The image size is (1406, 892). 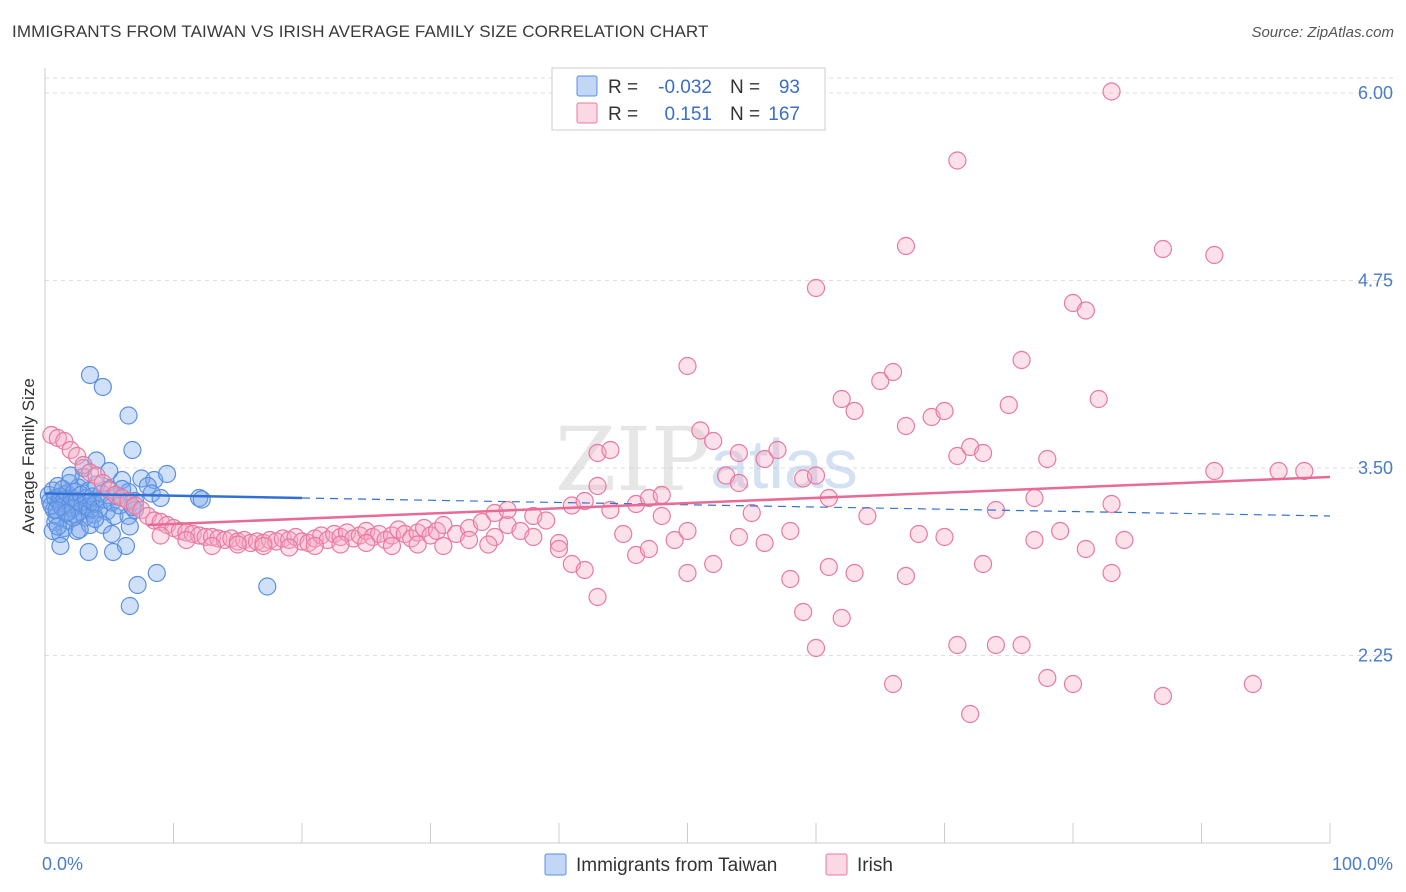 I want to click on legend-r-value: -0.032, so click(x=685, y=87).